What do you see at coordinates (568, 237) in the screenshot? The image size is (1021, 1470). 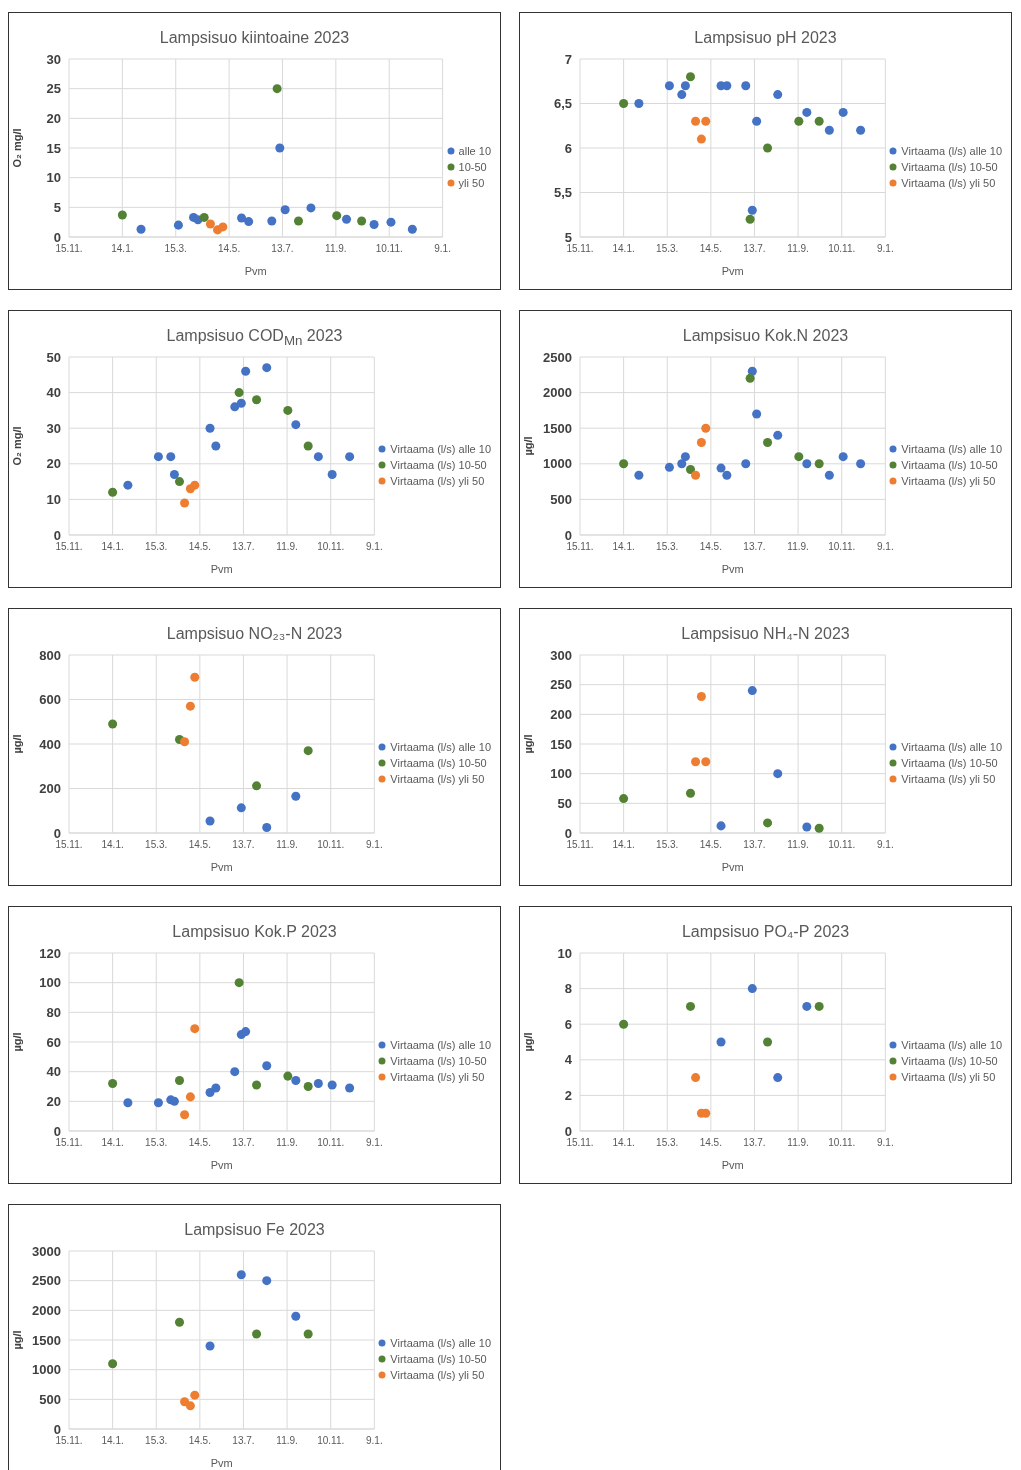 I see `y-tick-label: 5` at bounding box center [568, 237].